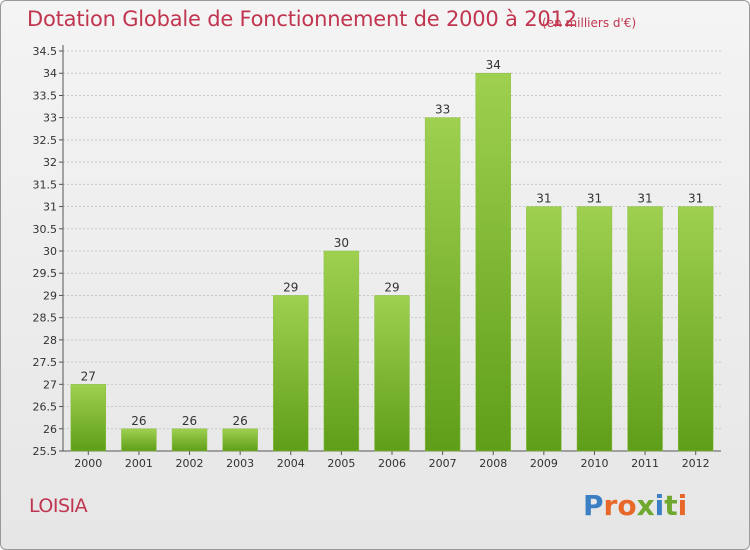 The height and width of the screenshot is (550, 750). What do you see at coordinates (139, 463) in the screenshot?
I see `x-tick-label: 2001` at bounding box center [139, 463].